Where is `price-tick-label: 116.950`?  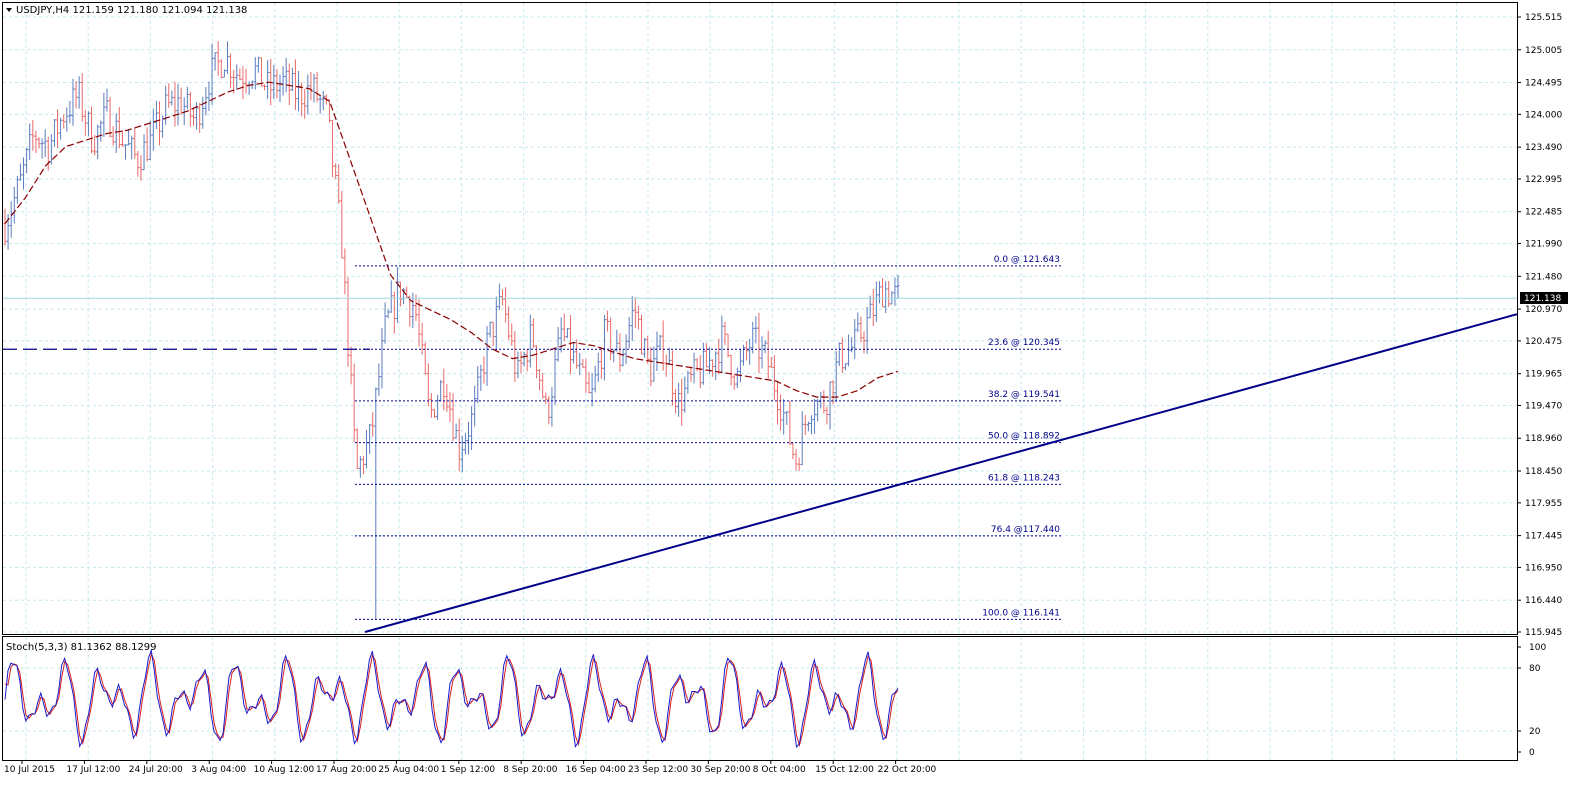 price-tick-label: 116.950 is located at coordinates (1543, 568).